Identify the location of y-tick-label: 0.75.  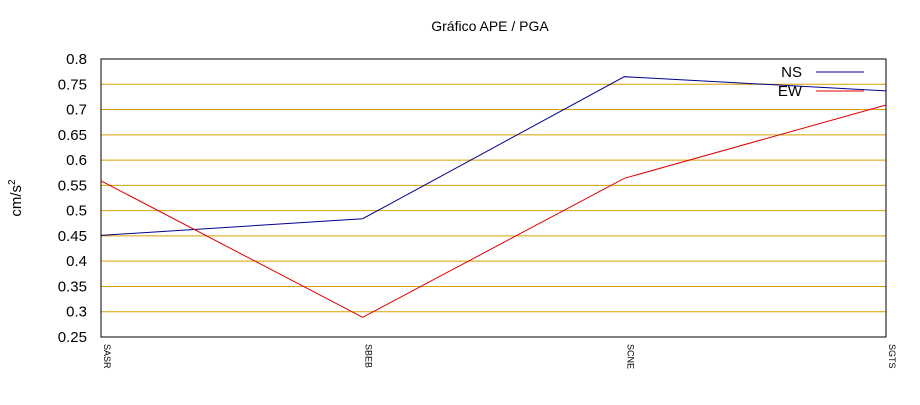
(72, 84).